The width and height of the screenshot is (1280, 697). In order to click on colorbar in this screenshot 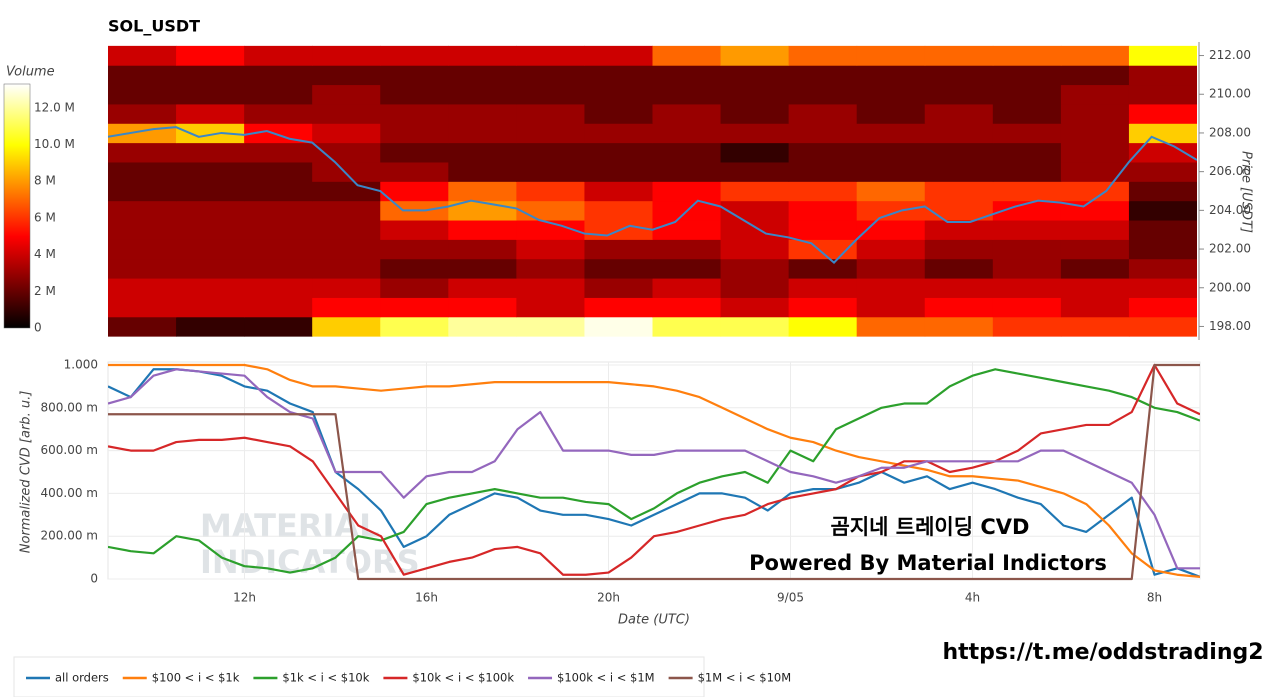, I will do `click(17, 206)`.